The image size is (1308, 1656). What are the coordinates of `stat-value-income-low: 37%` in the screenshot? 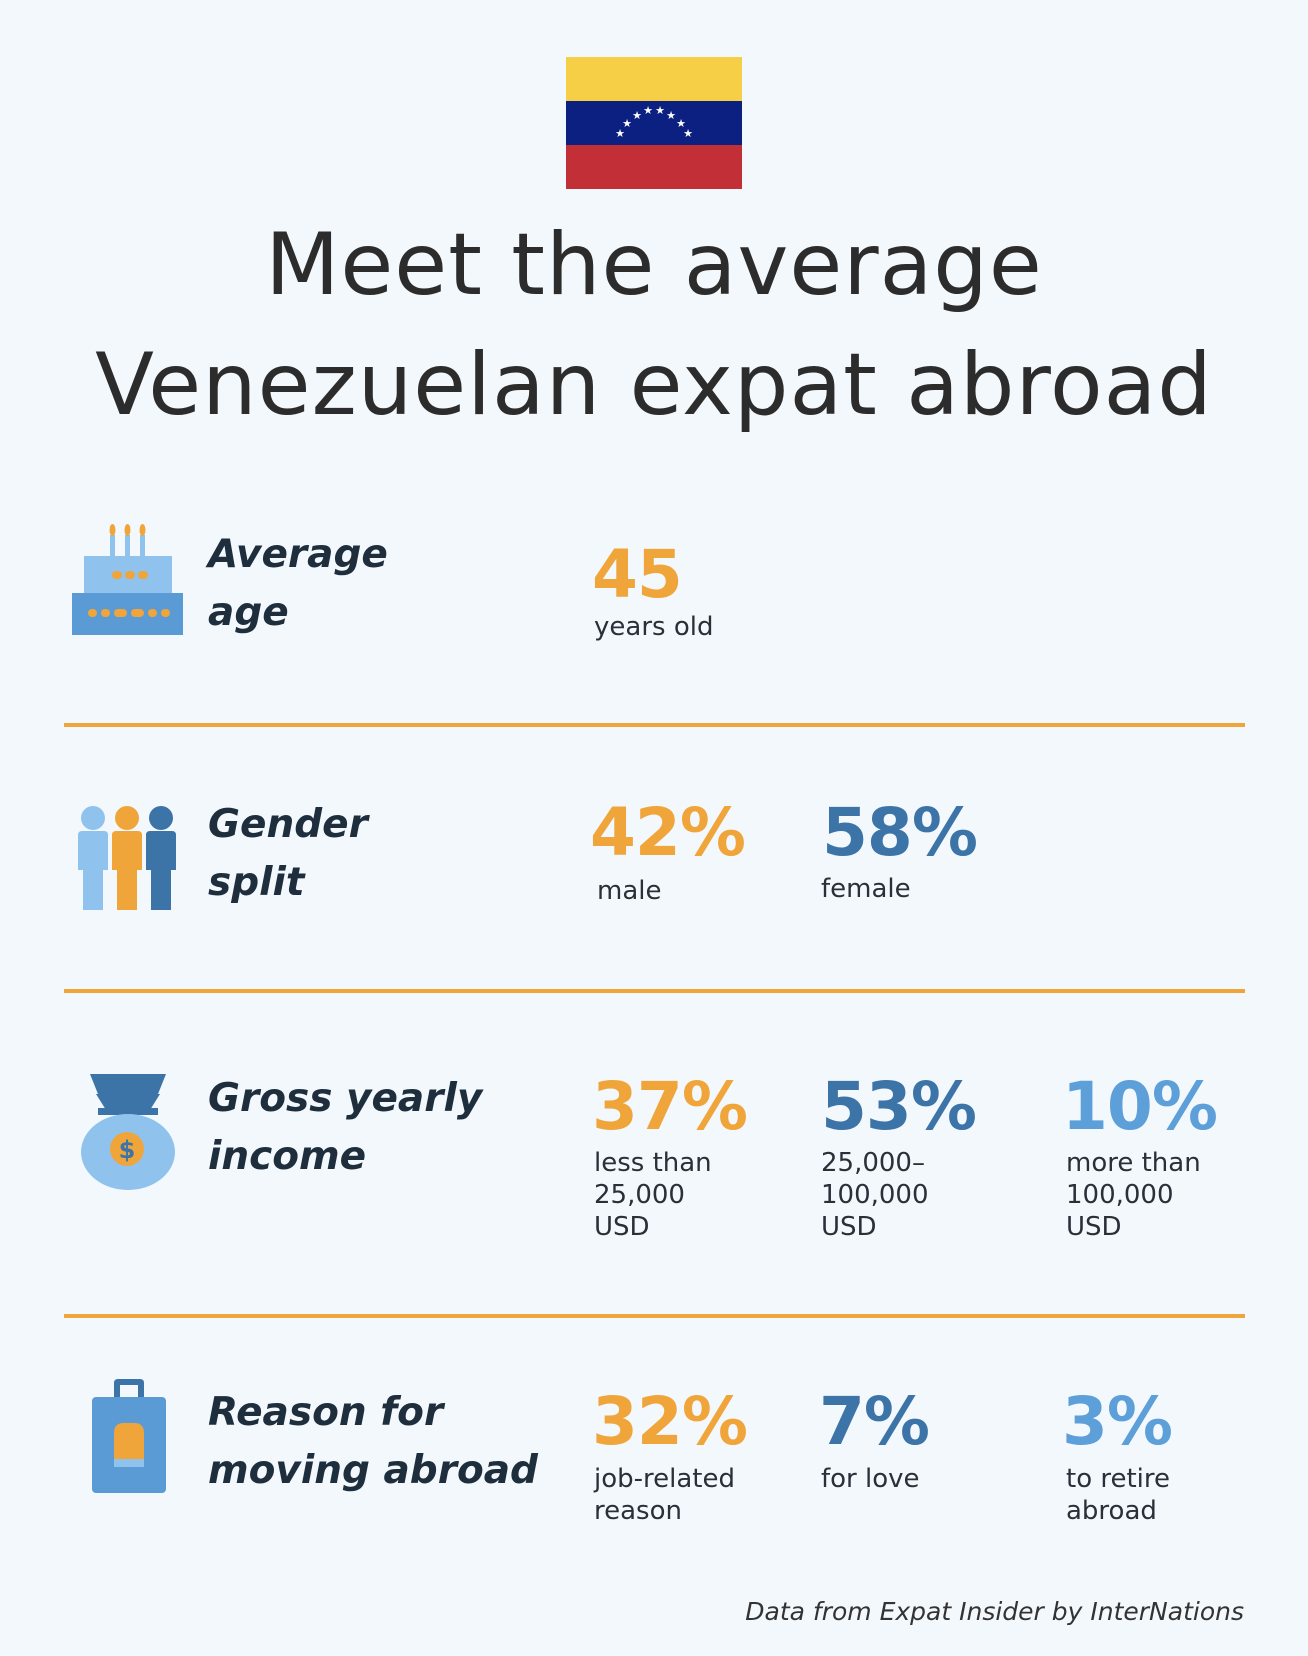 It's located at (670, 1106).